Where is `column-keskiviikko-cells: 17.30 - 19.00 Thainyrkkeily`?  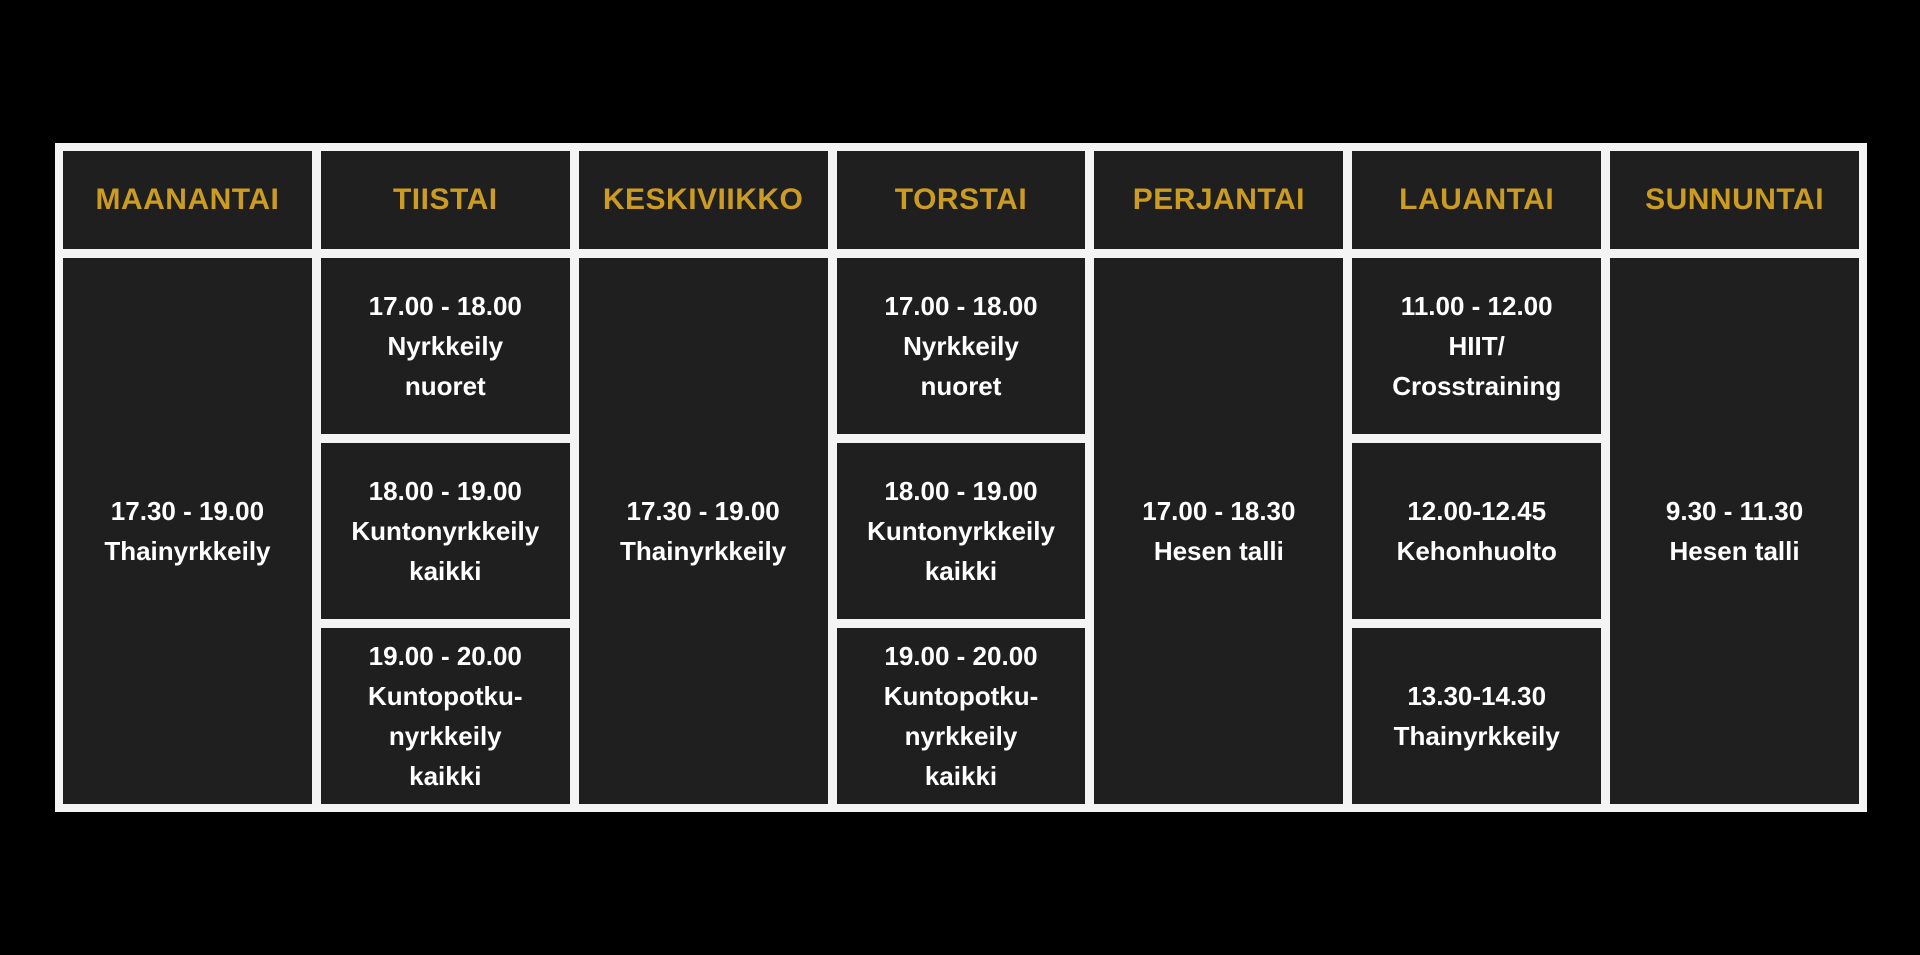 column-keskiviikko-cells: 17.30 - 19.00 Thainyrkkeily is located at coordinates (703, 531).